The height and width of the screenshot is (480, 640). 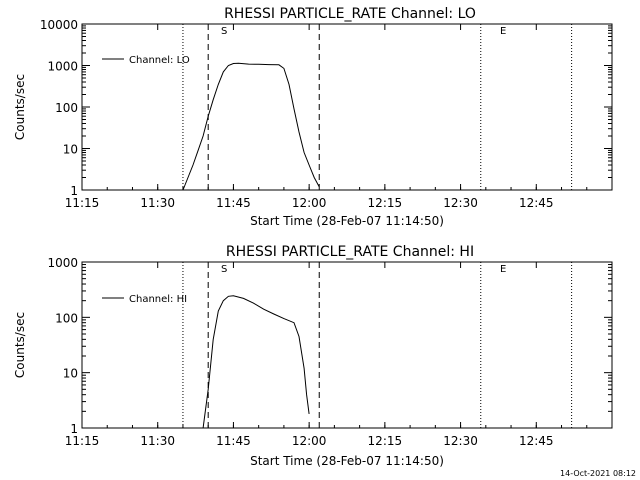 I want to click on series-line-hi, so click(x=256, y=362).